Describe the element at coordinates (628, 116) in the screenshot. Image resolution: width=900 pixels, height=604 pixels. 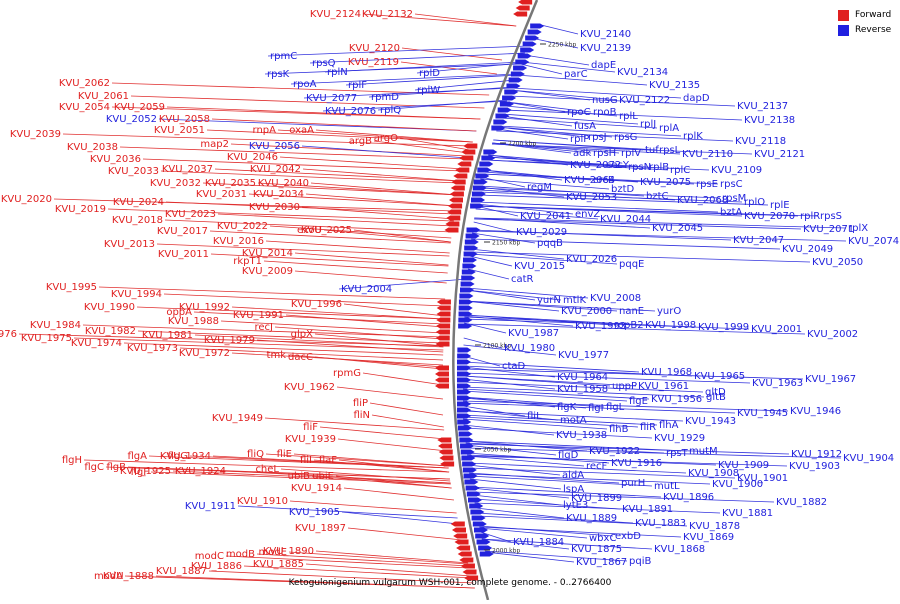
I see `gene-label: rplL` at that location.